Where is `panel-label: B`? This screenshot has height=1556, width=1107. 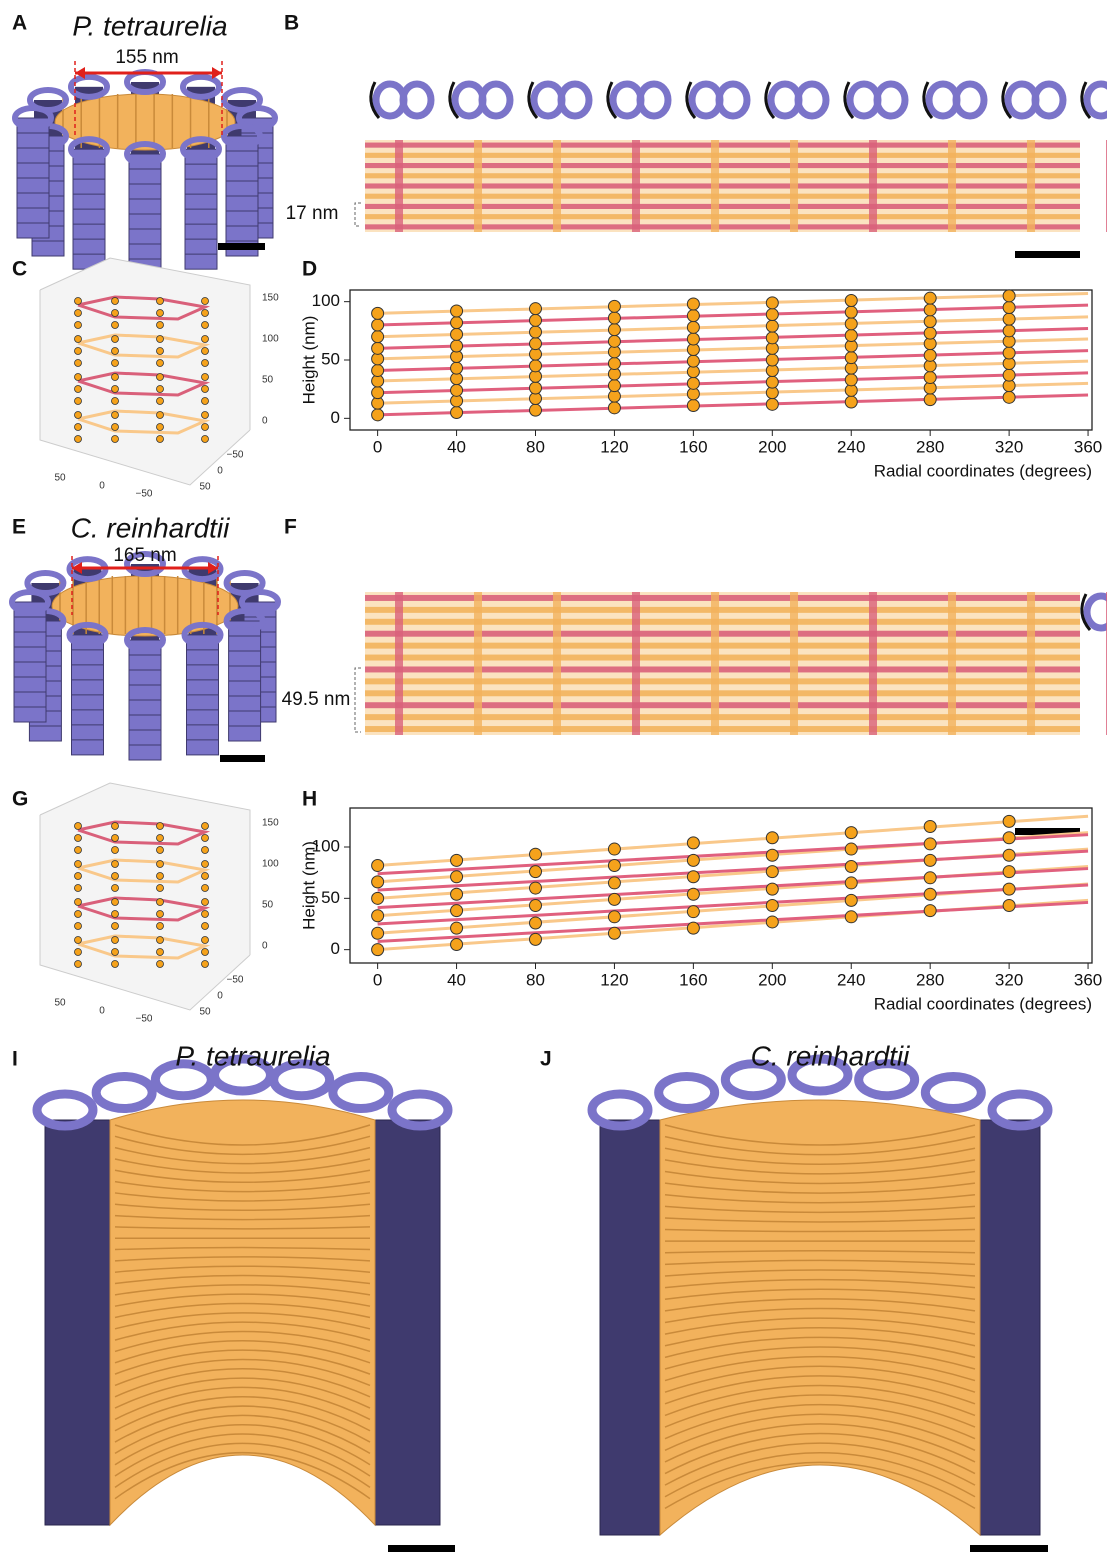
panel-label: B is located at coordinates (291, 23).